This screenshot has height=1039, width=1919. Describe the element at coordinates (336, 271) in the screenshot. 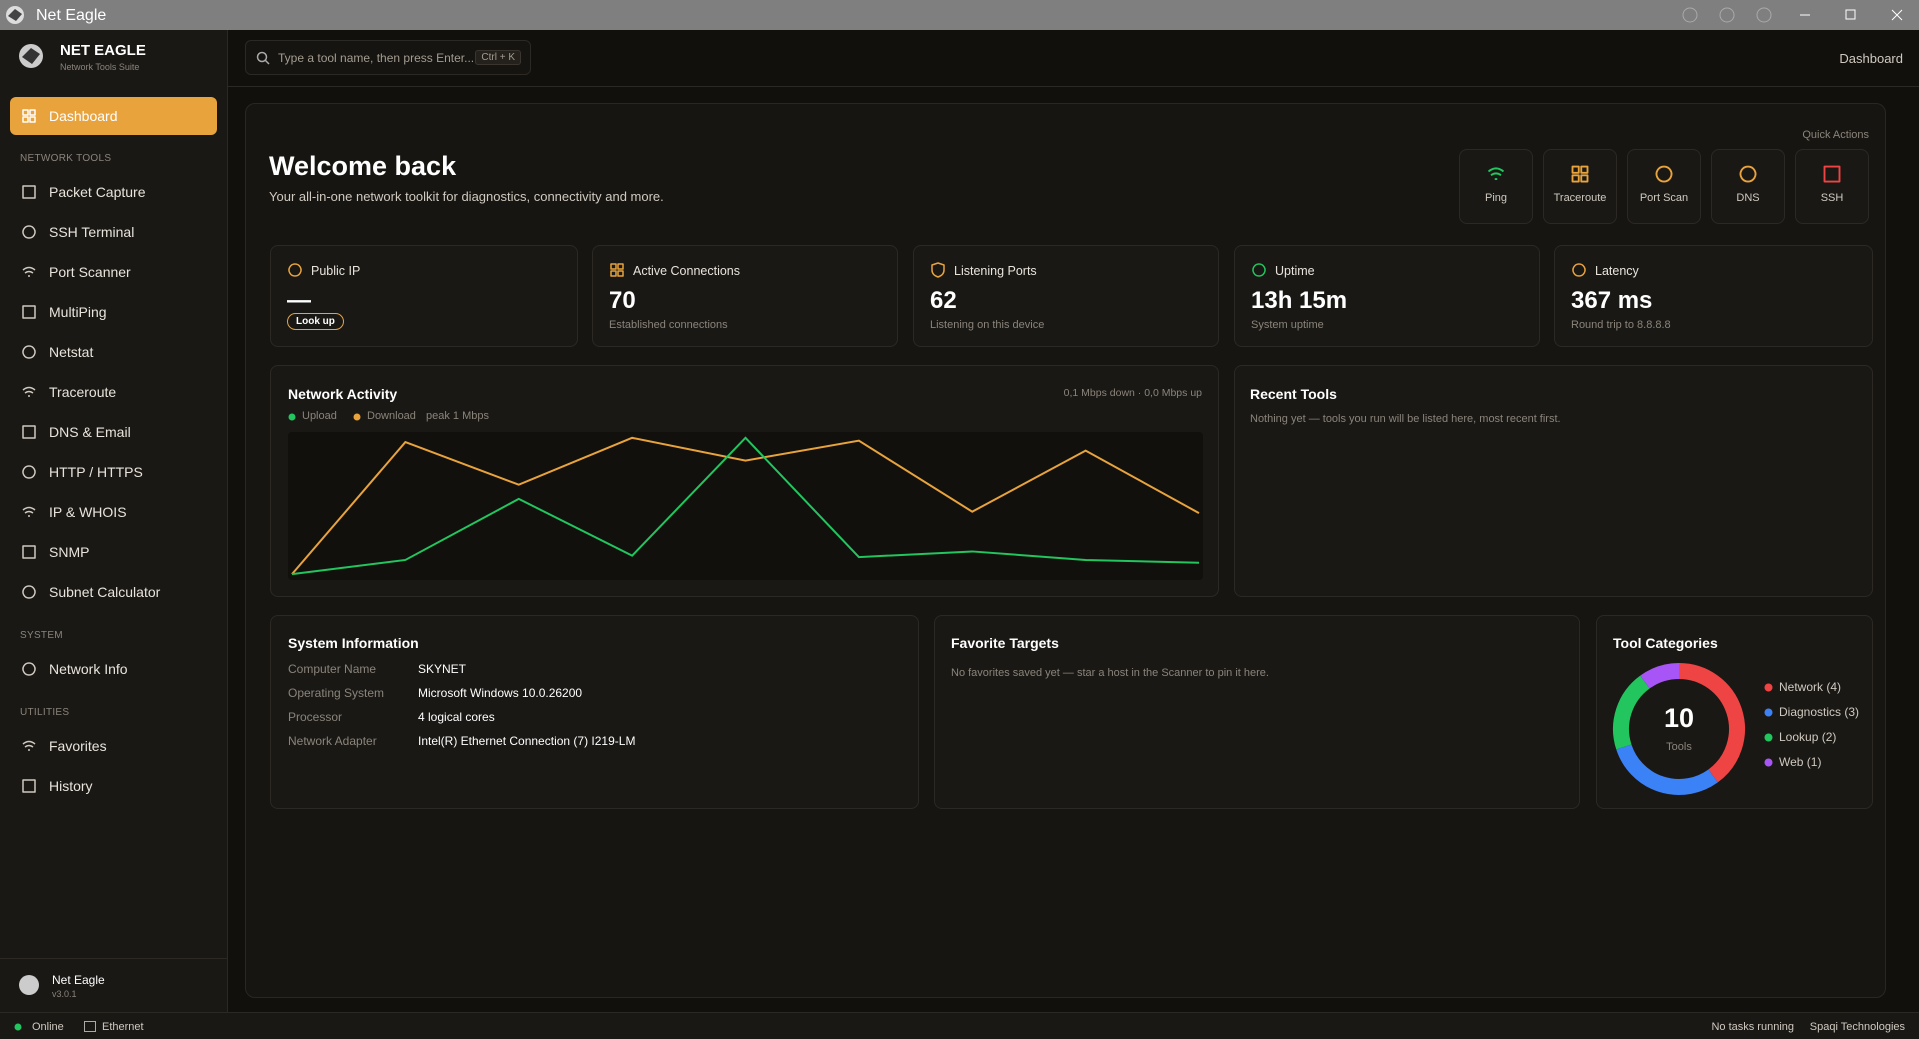

I see `stat-label: Public IP` at that location.